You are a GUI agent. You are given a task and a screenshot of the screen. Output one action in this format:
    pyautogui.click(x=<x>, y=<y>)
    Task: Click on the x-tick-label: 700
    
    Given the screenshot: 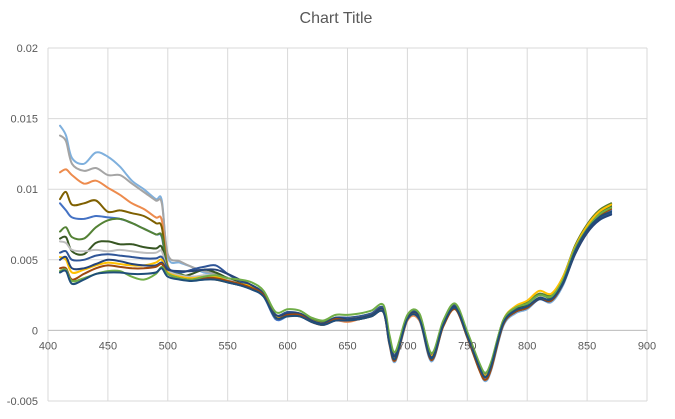 What is the action you would take?
    pyautogui.click(x=407, y=346)
    